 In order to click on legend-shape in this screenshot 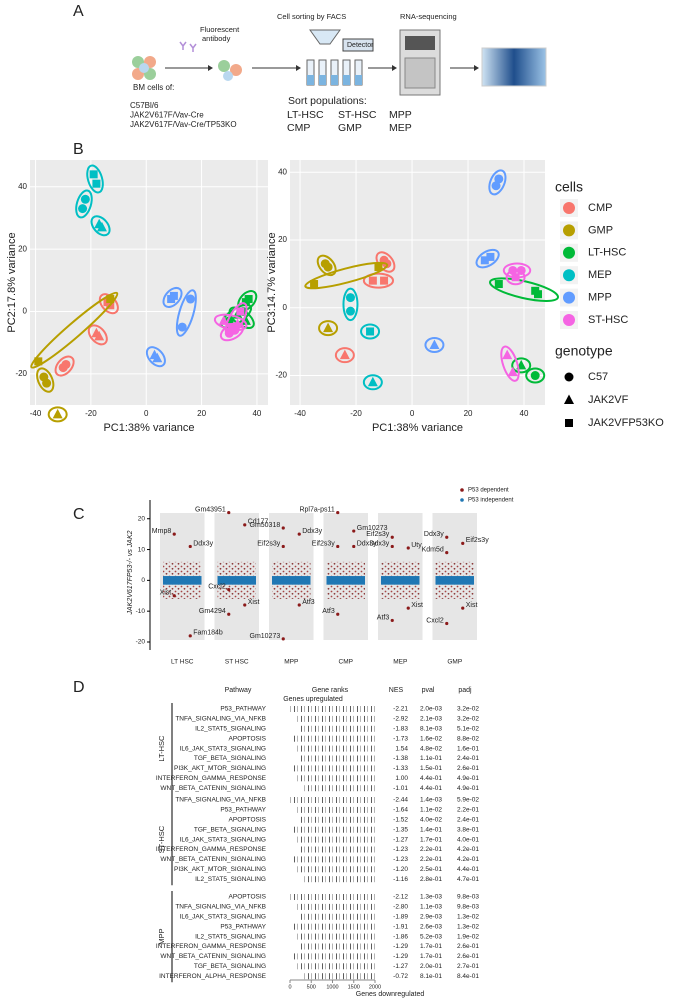, I will do `click(569, 399)`.